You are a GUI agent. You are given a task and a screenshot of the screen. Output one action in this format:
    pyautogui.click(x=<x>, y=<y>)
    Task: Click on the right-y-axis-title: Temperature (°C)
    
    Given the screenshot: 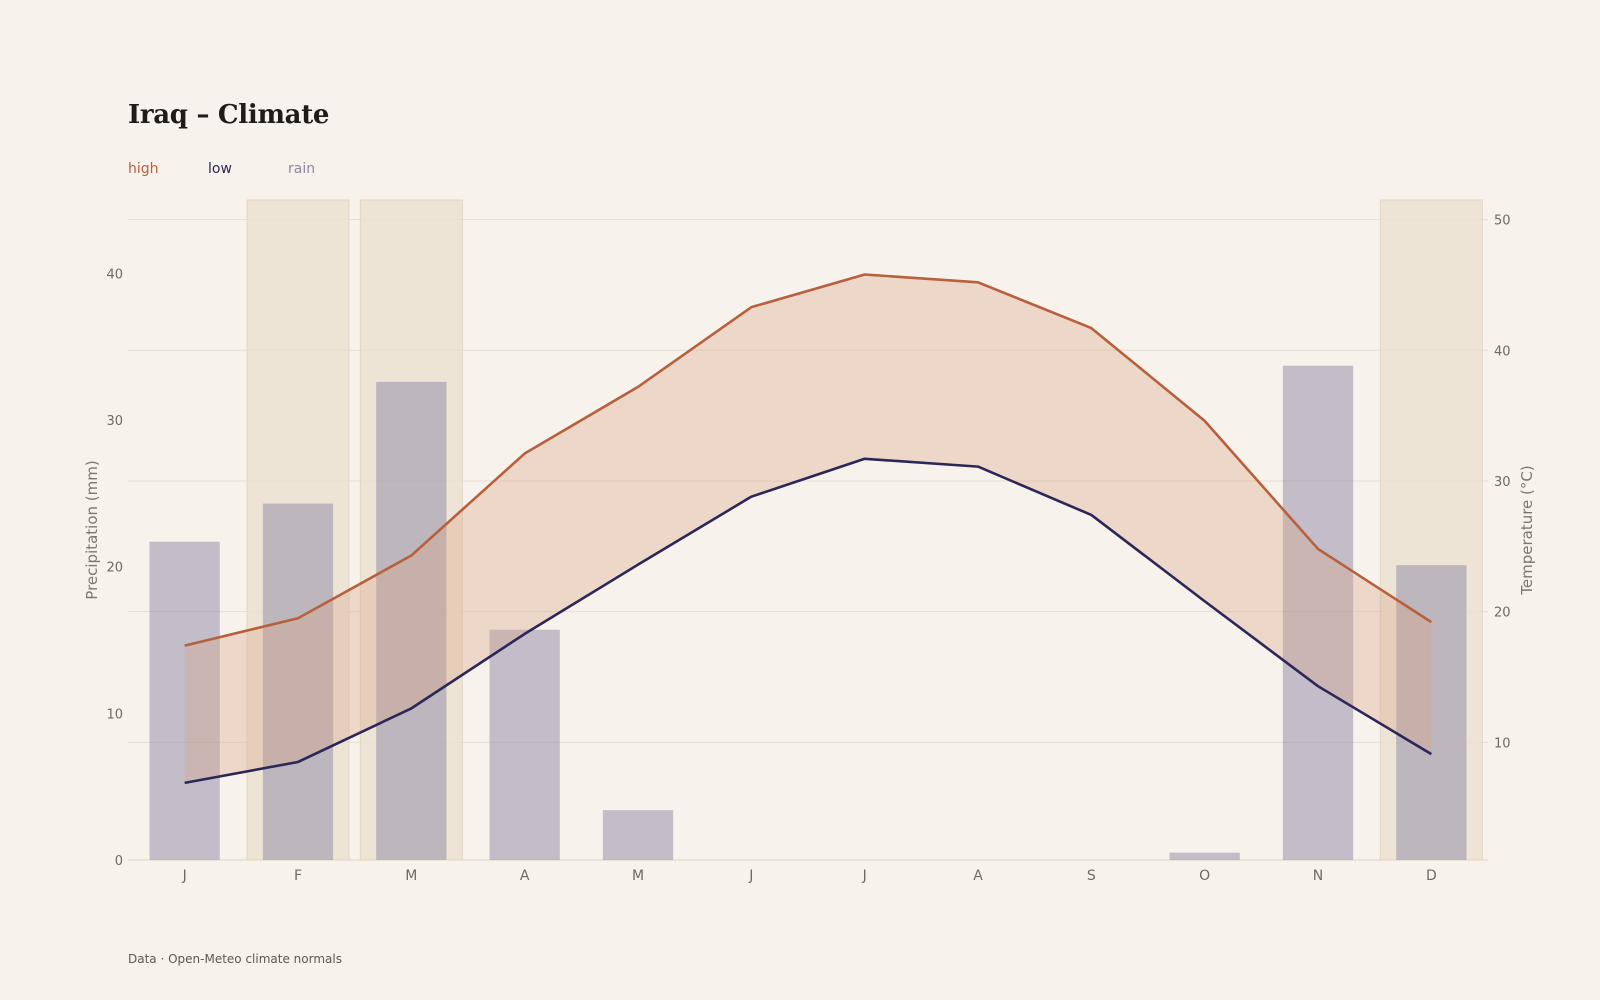 What is the action you would take?
    pyautogui.click(x=1527, y=530)
    